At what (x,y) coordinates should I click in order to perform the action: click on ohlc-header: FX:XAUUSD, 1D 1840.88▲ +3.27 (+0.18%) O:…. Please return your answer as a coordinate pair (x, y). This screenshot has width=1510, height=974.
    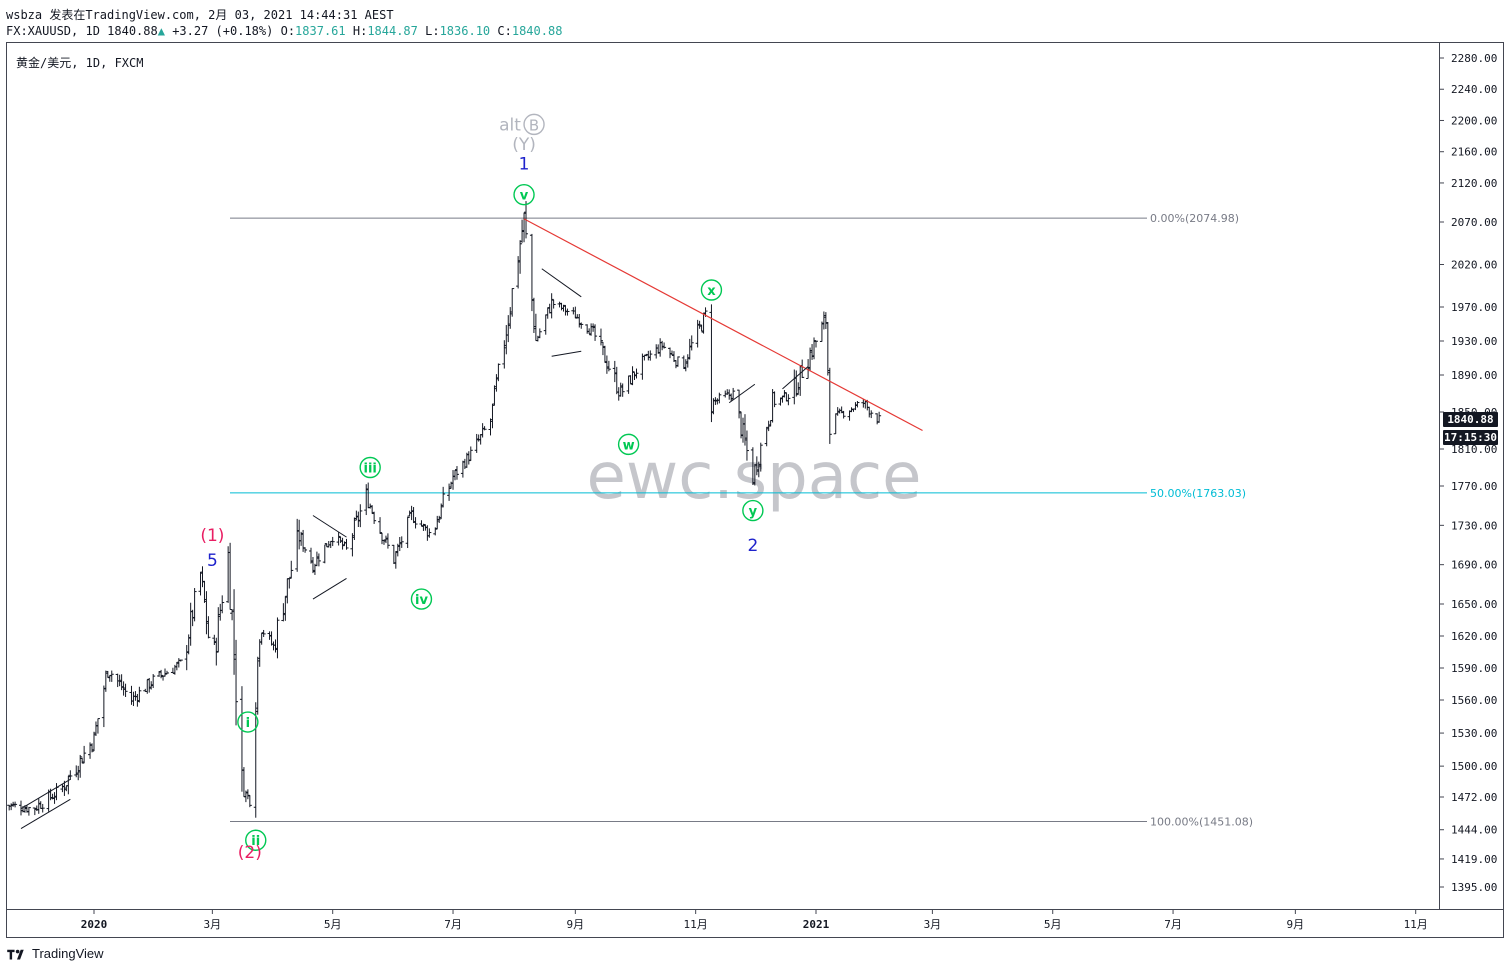
    Looking at the image, I should click on (284, 31).